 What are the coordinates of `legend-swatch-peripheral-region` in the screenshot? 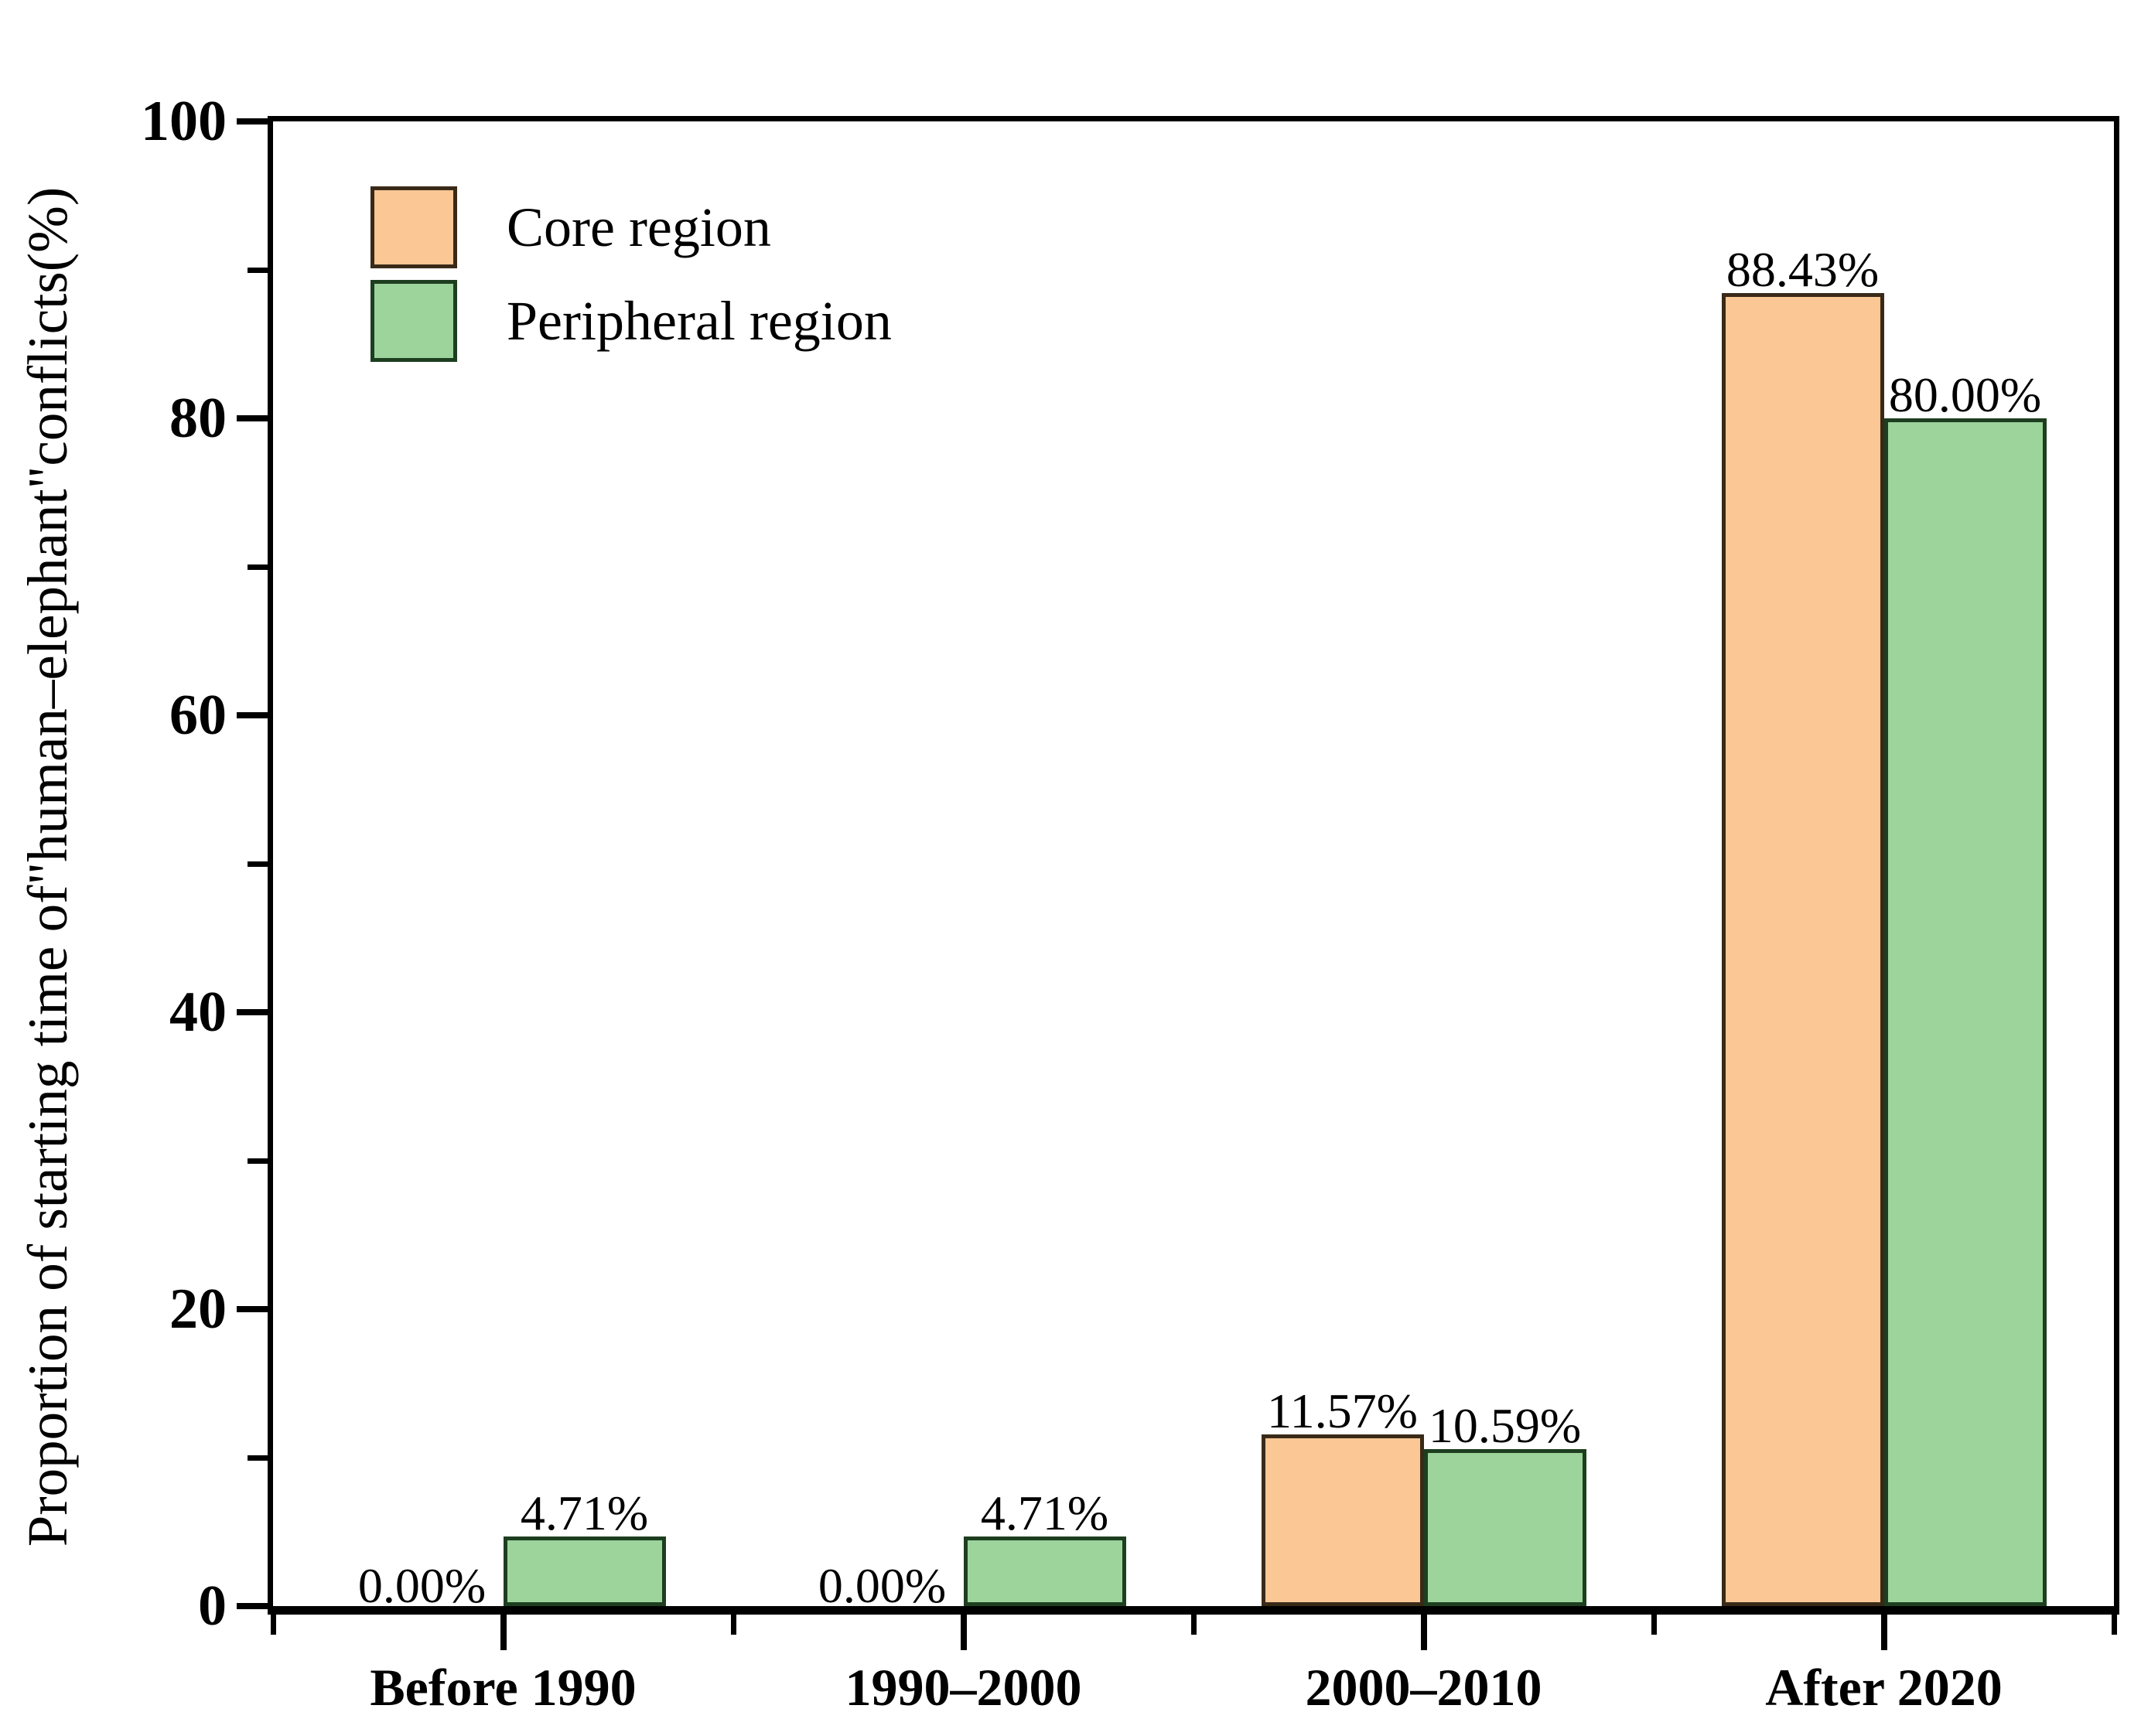 It's located at (413, 321).